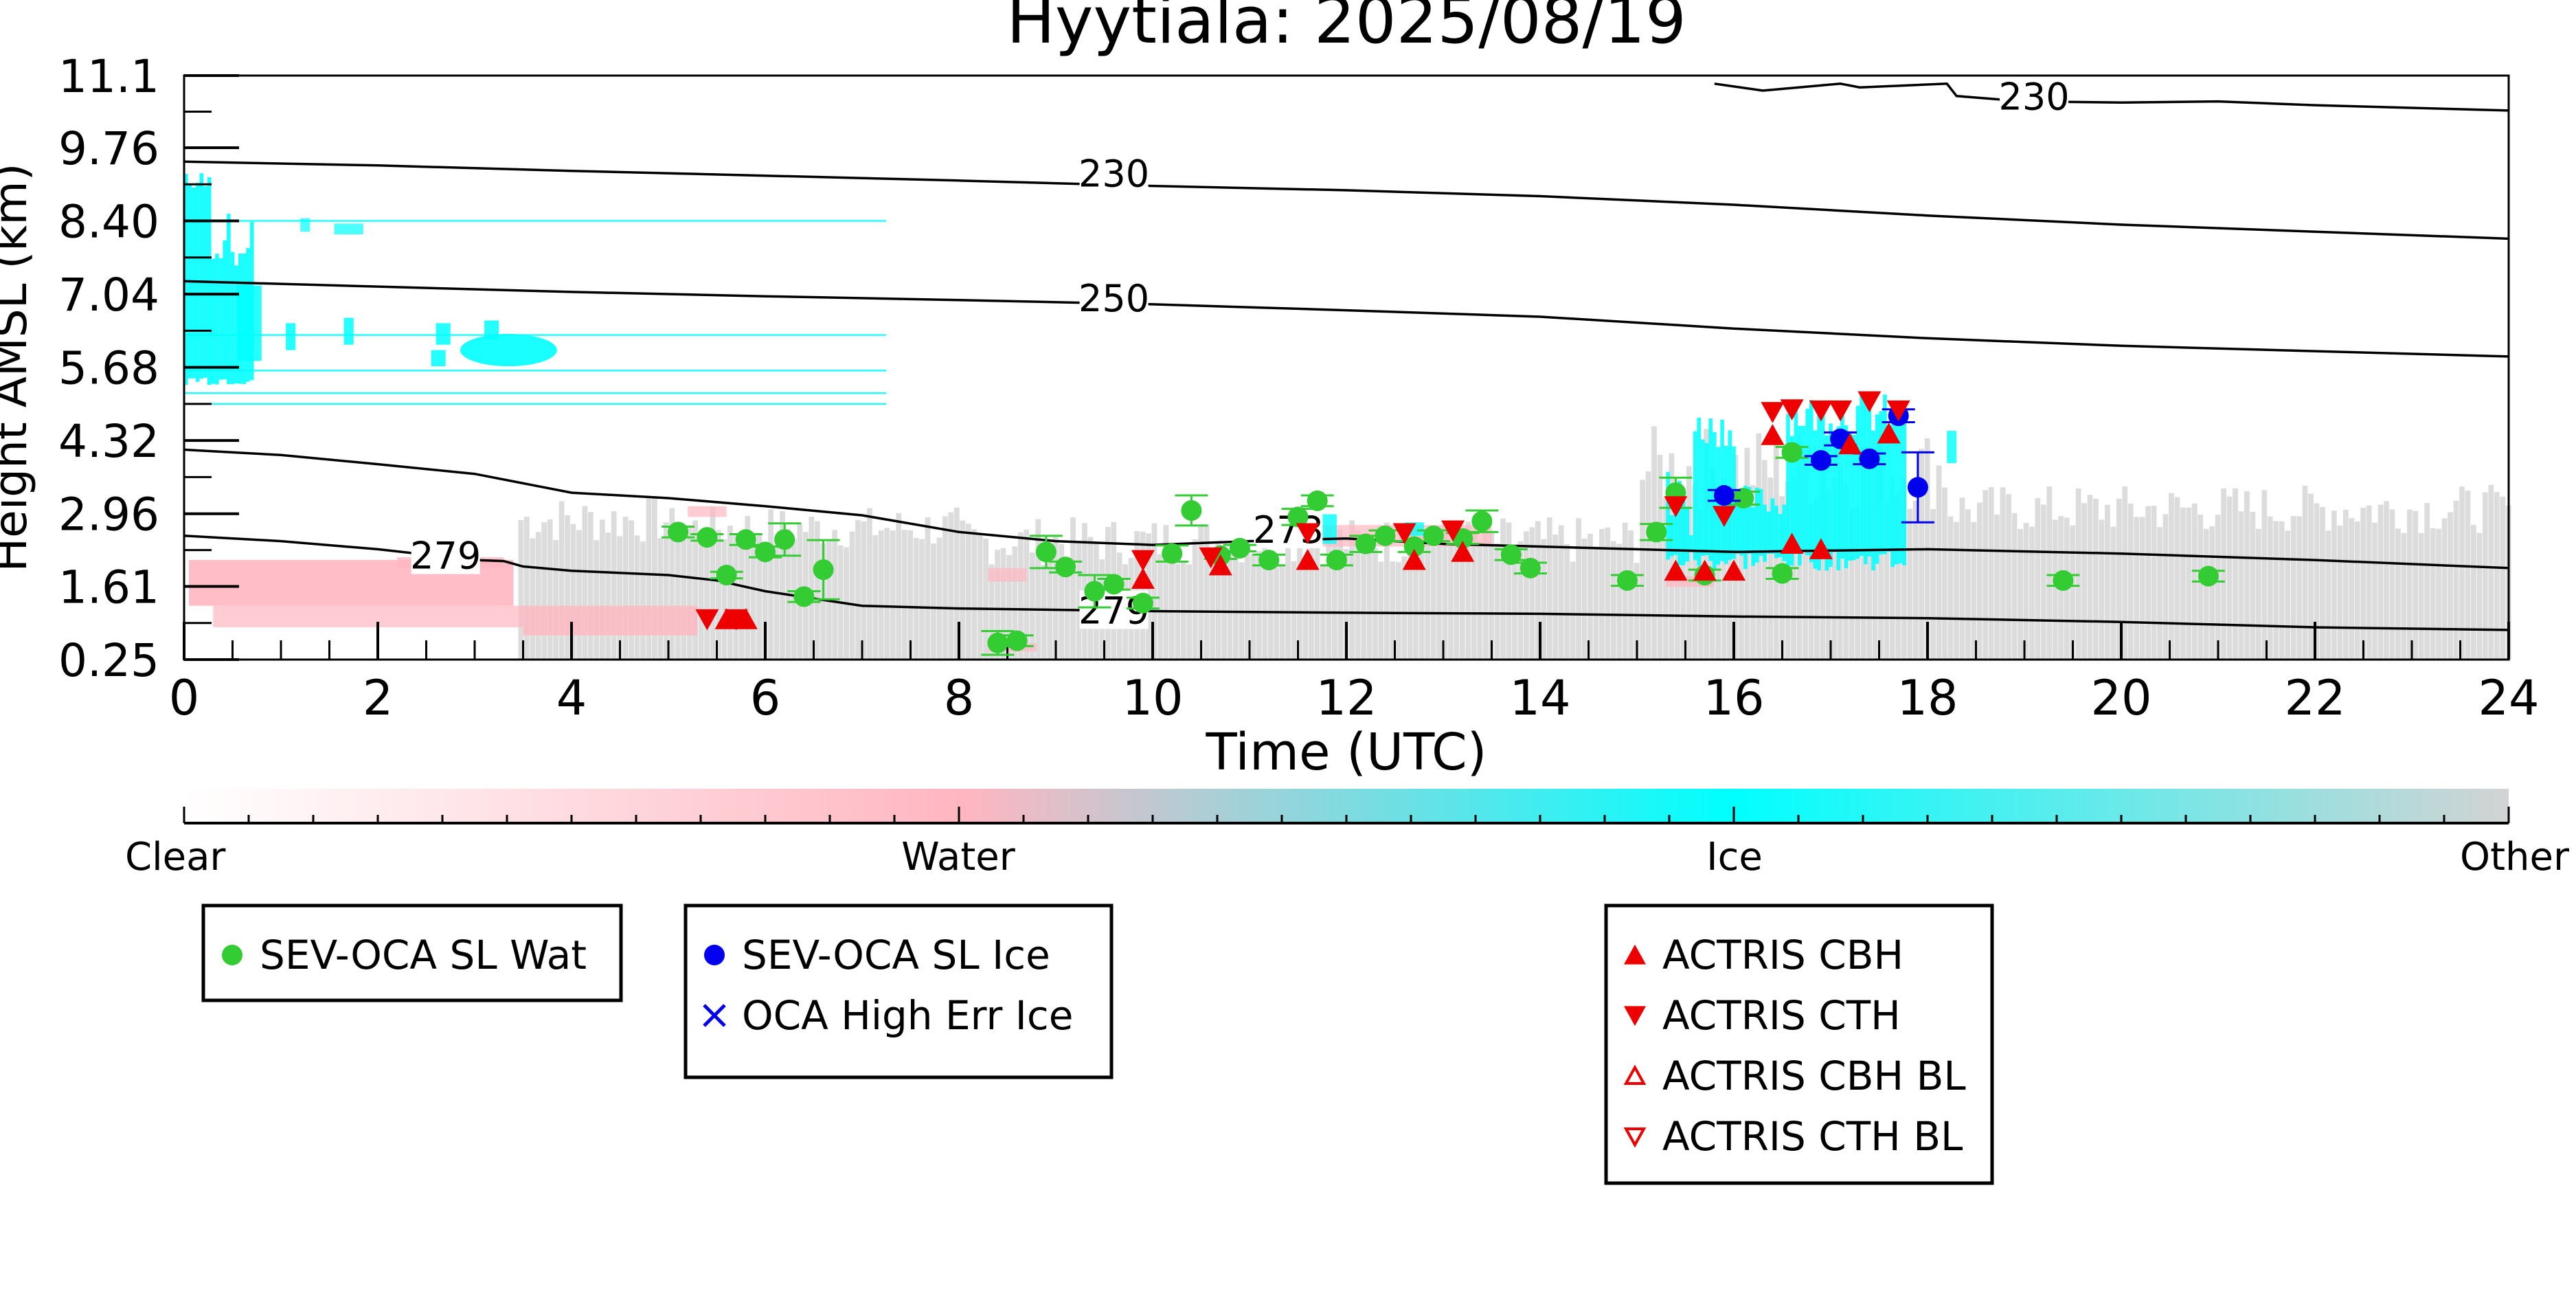 Image resolution: width=2576 pixels, height=1291 pixels. Describe the element at coordinates (1734, 857) in the screenshot. I see `colorbar-label: Ice` at that location.